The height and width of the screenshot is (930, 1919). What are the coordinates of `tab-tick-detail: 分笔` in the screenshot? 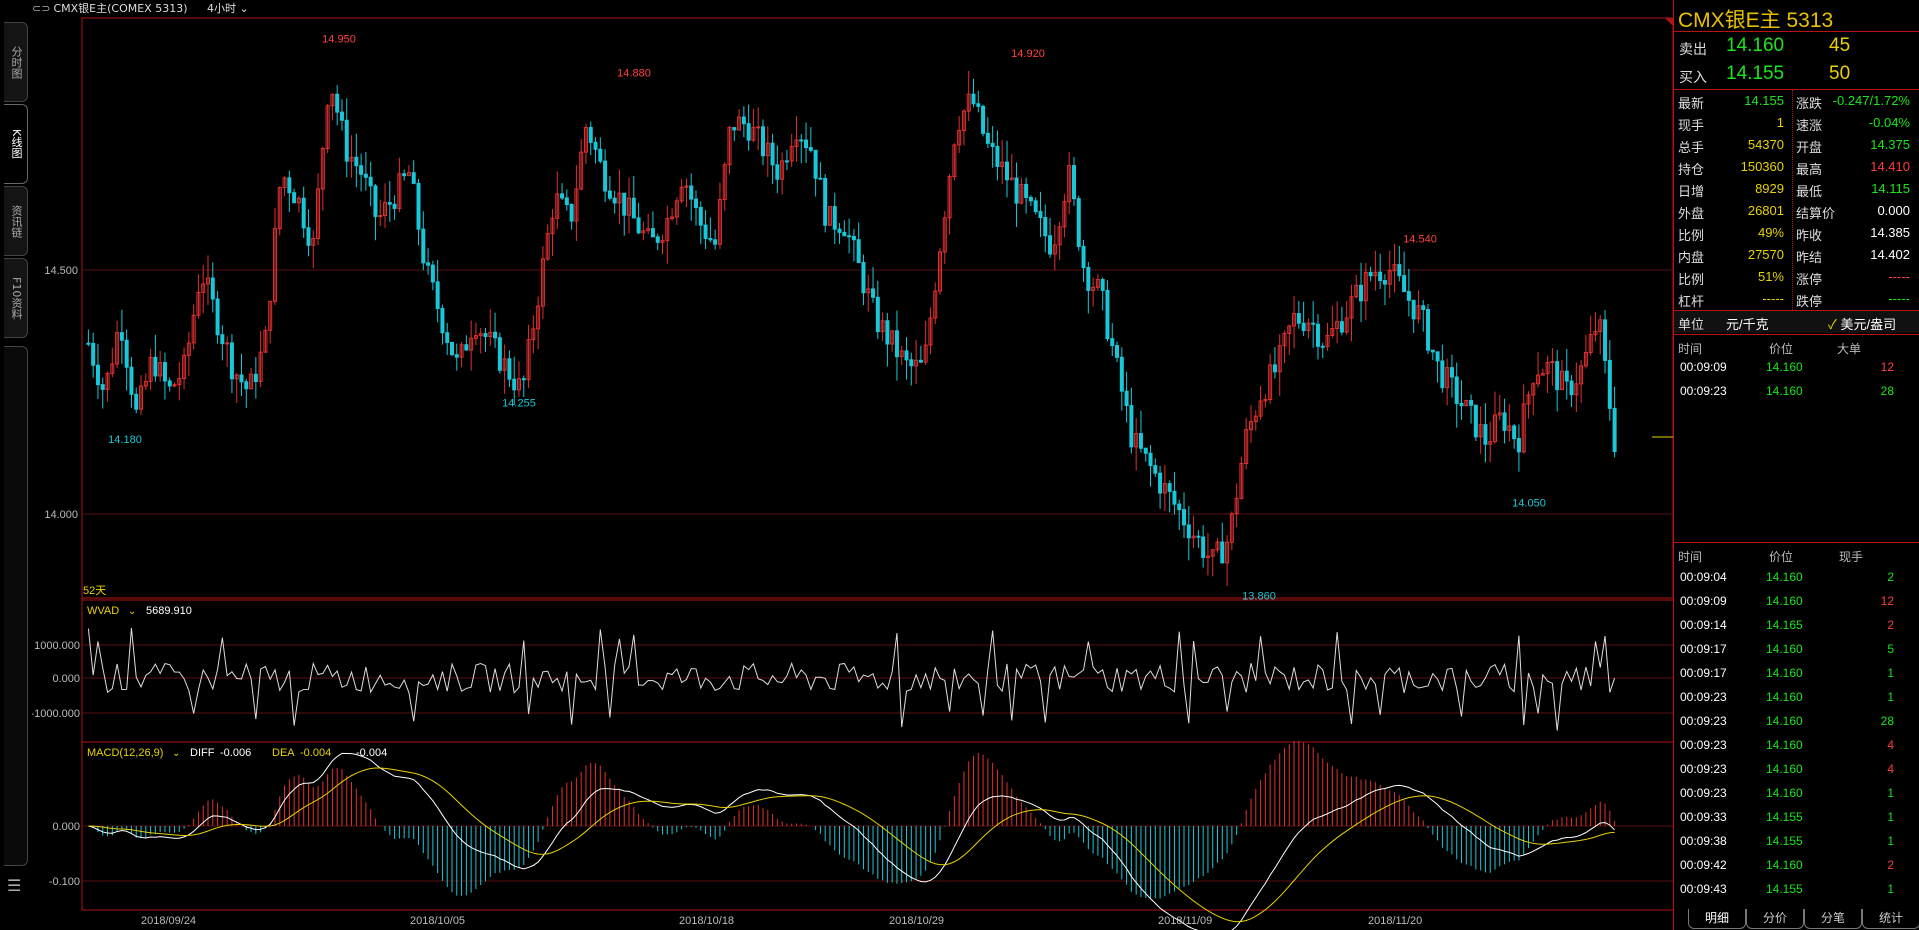 It's located at (1833, 919).